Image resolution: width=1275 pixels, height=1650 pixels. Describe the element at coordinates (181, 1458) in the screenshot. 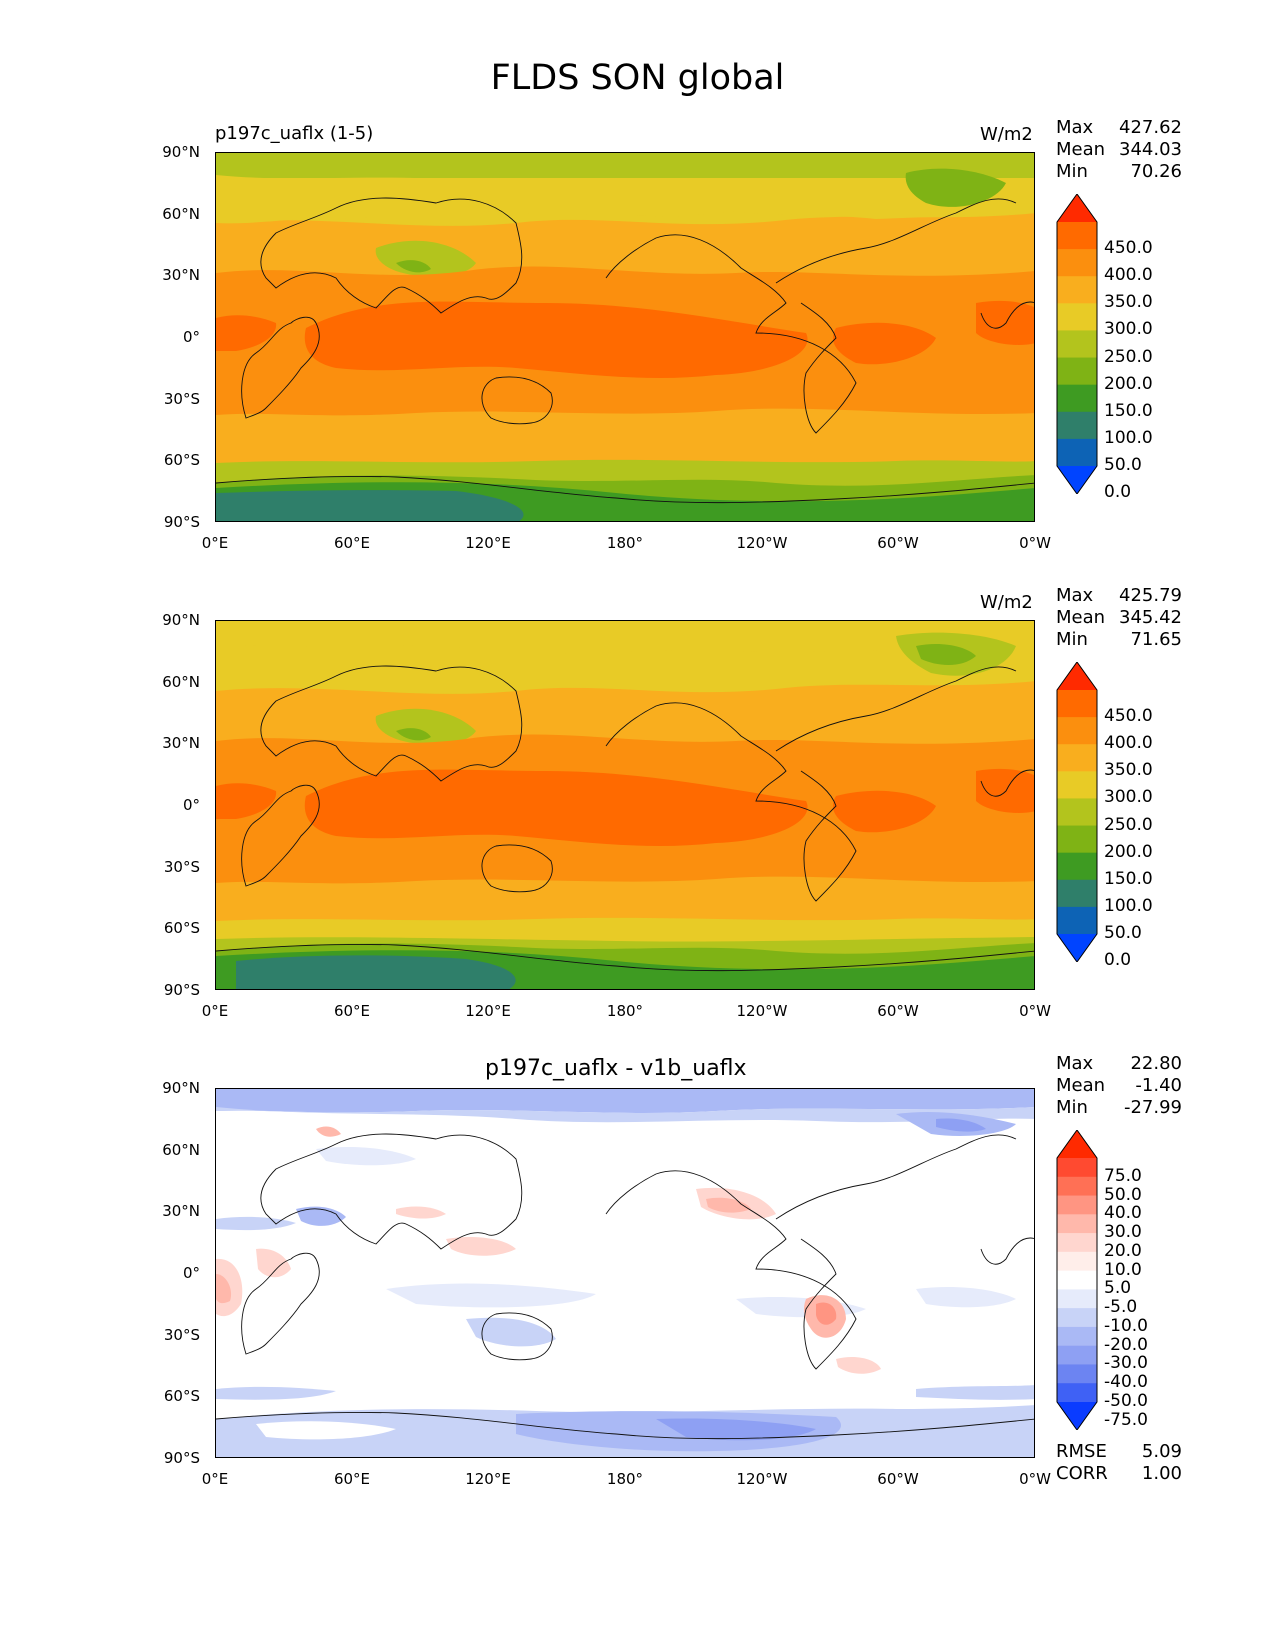

I see `ytick-90s: 90°S` at that location.